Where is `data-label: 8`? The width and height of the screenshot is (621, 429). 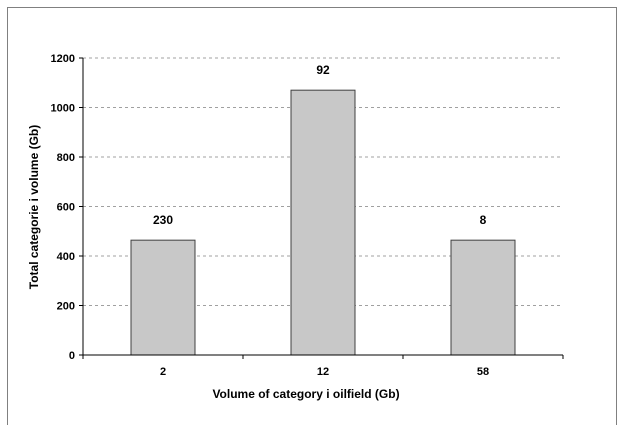
data-label: 8 is located at coordinates (483, 220).